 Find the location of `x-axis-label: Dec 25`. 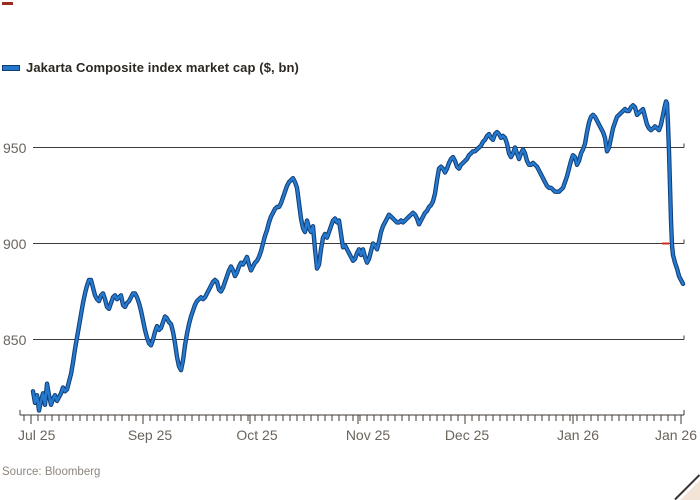

x-axis-label: Dec 25 is located at coordinates (467, 435).